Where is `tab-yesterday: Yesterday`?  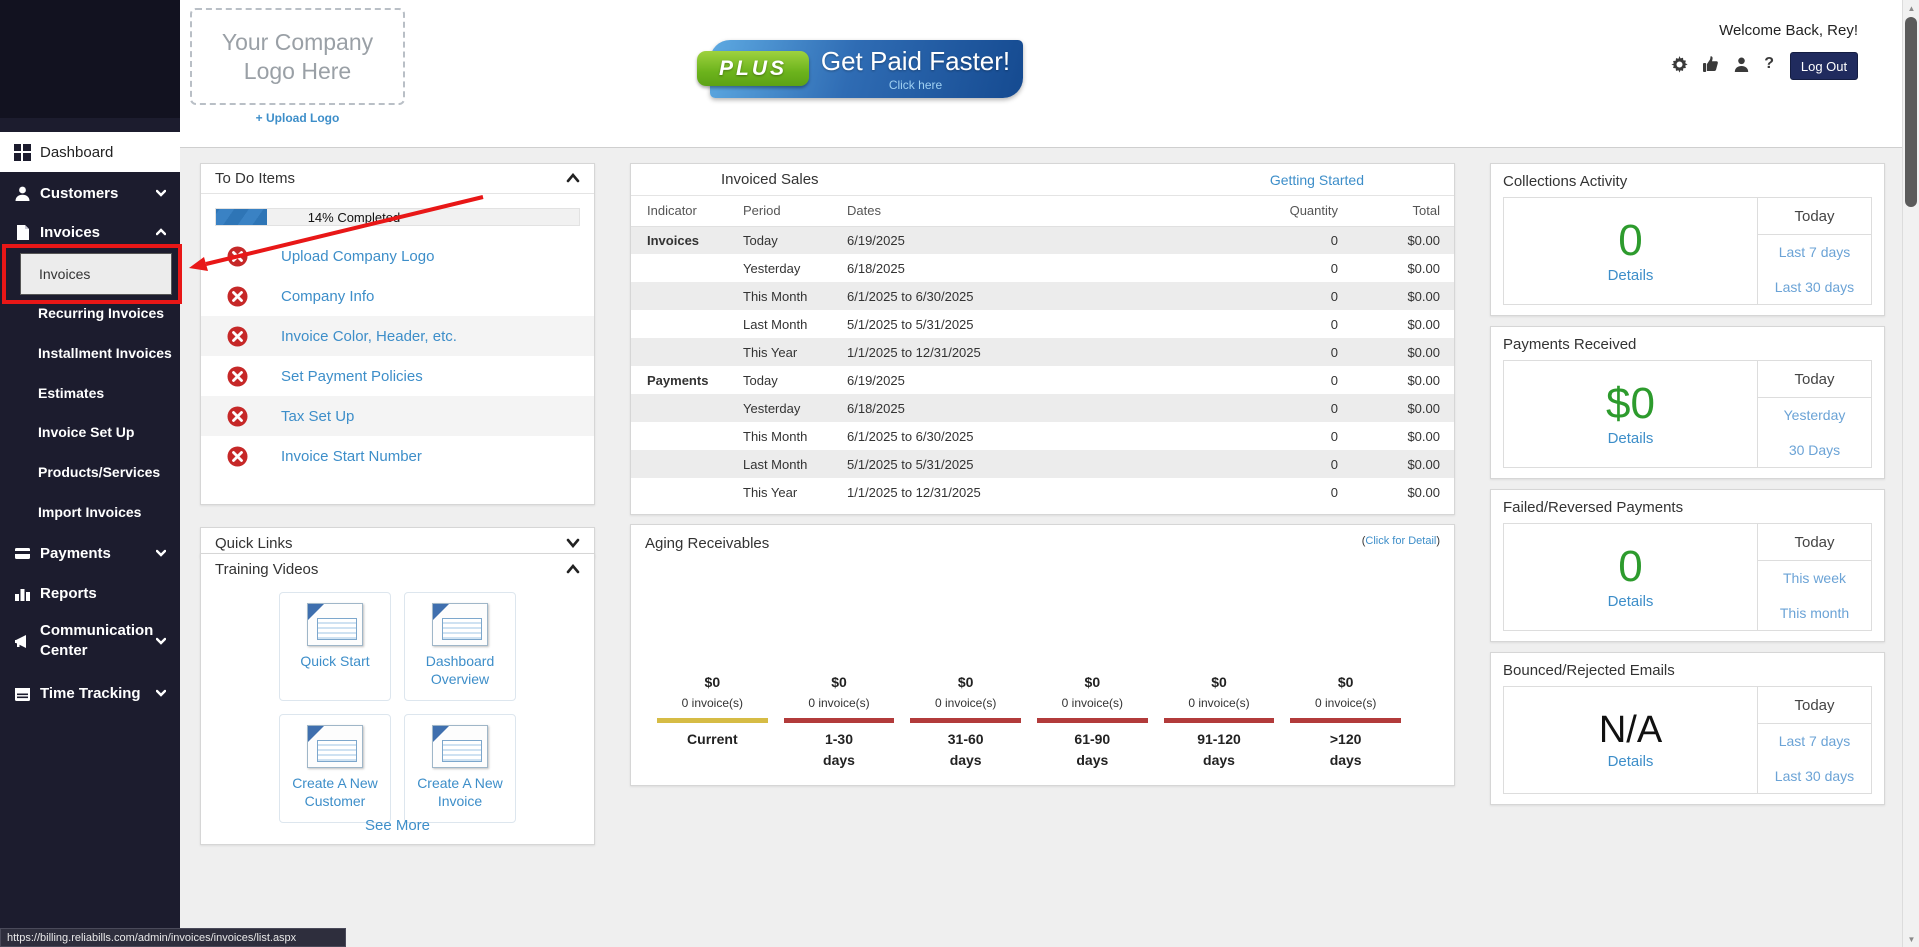 tab-yesterday: Yesterday is located at coordinates (1814, 415).